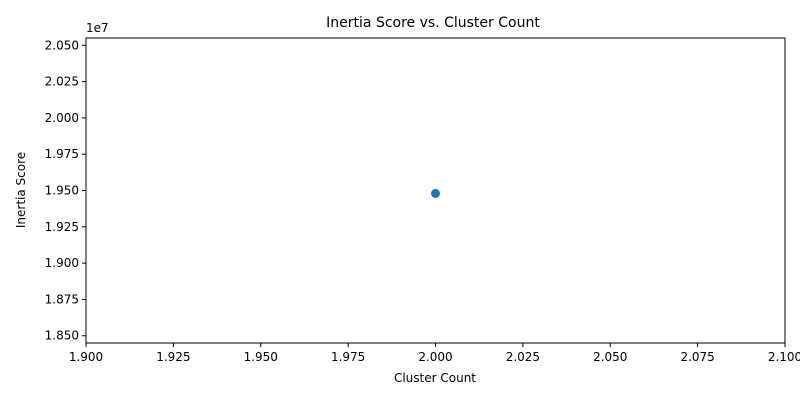  I want to click on x-tick-label: 2.100, so click(784, 357).